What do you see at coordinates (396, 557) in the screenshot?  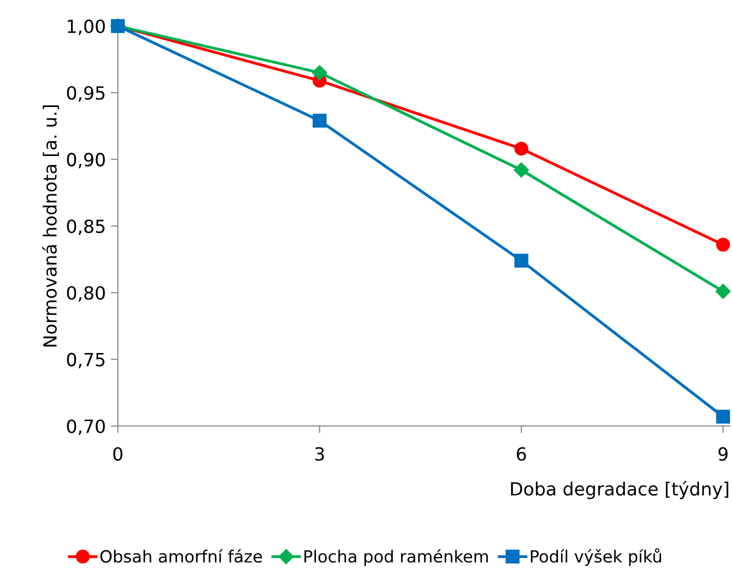 I see `legend-label: Plocha pod raménkem` at bounding box center [396, 557].